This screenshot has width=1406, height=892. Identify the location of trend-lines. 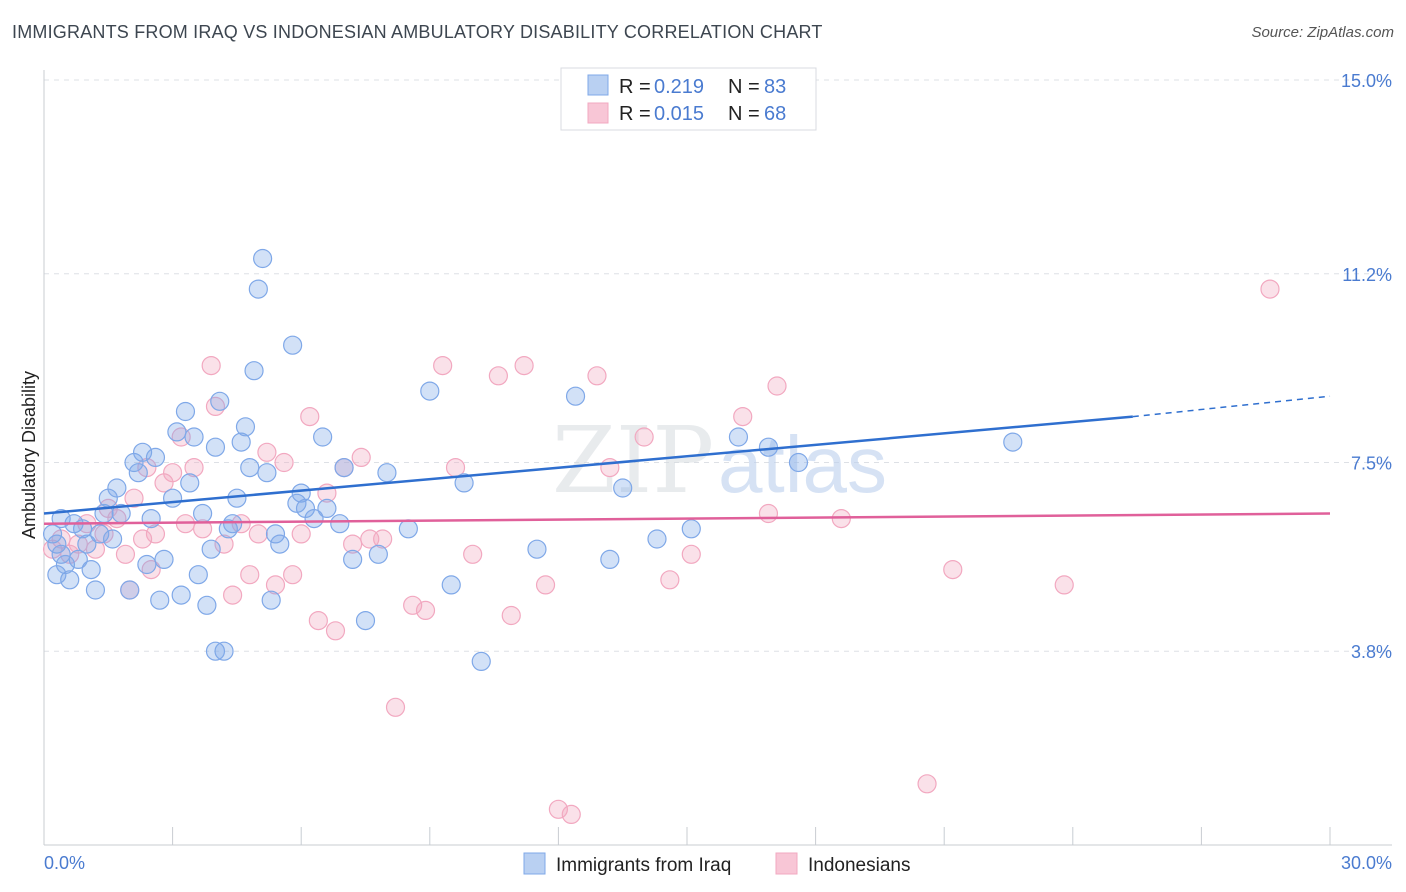
(687, 460).